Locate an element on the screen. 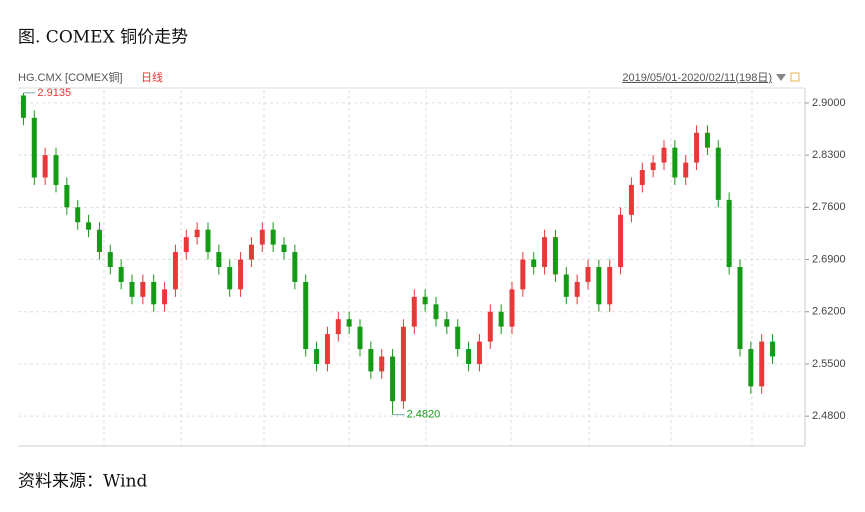 This screenshot has height=512, width=865. y-tick-label: 2.6200 is located at coordinates (829, 312).